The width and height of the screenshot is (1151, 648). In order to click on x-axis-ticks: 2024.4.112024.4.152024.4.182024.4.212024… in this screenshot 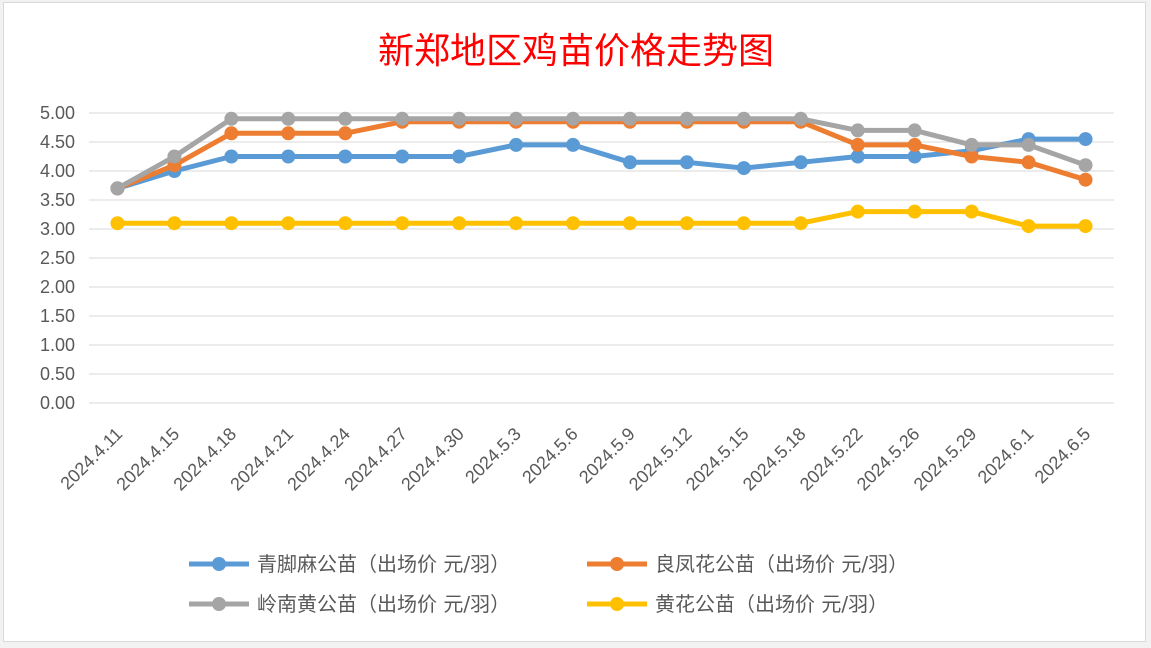, I will do `click(575, 459)`.